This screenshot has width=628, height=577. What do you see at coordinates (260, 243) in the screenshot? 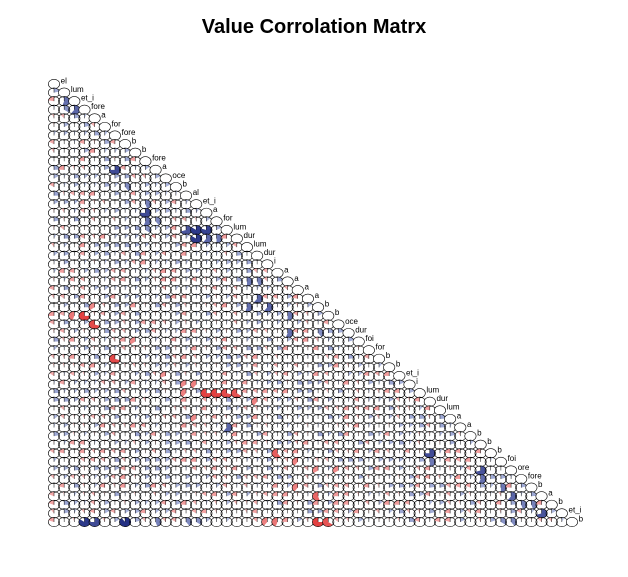
I see `diagonal-label: lum` at bounding box center [260, 243].